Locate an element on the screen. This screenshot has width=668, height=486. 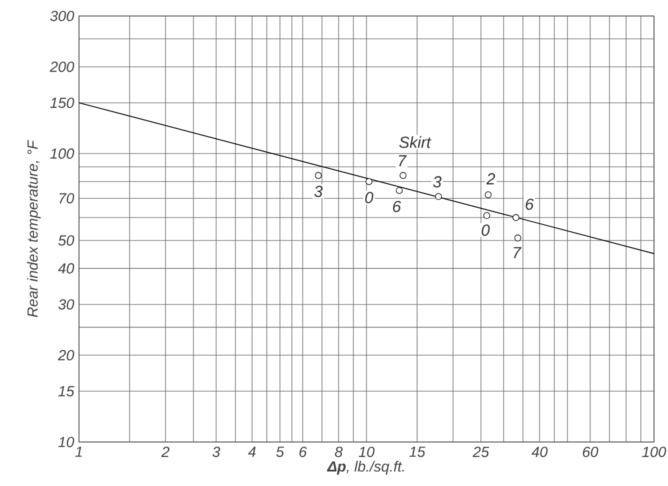
x-tick-label: 60 is located at coordinates (590, 452).